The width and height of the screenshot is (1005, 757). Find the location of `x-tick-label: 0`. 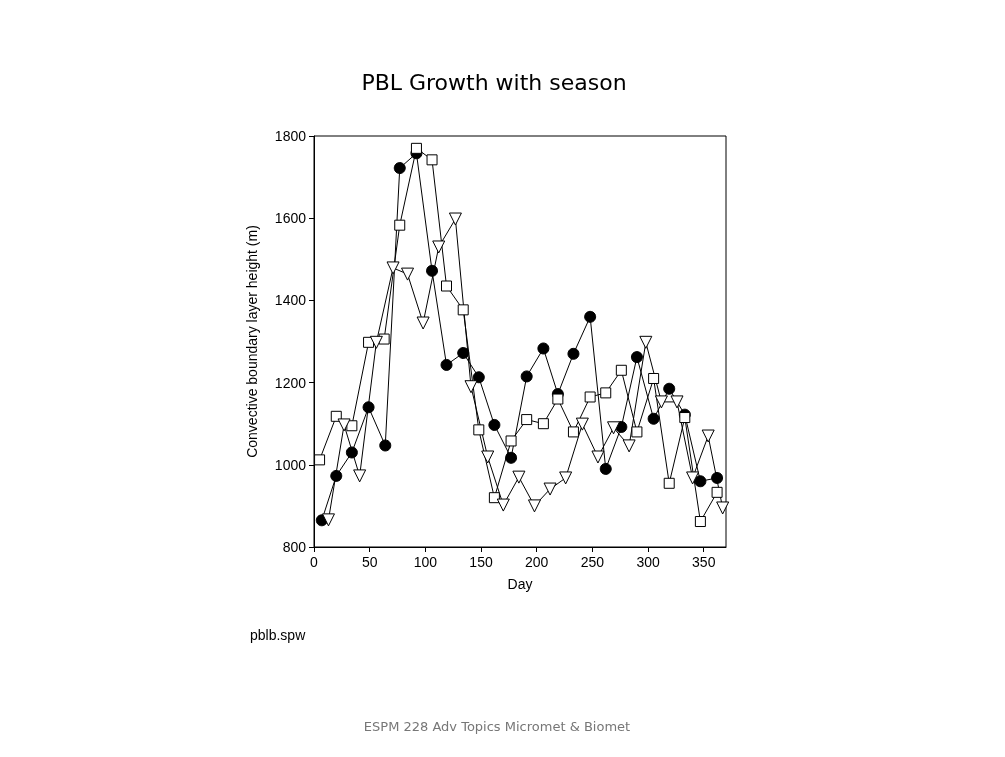

x-tick-label: 0 is located at coordinates (314, 562).